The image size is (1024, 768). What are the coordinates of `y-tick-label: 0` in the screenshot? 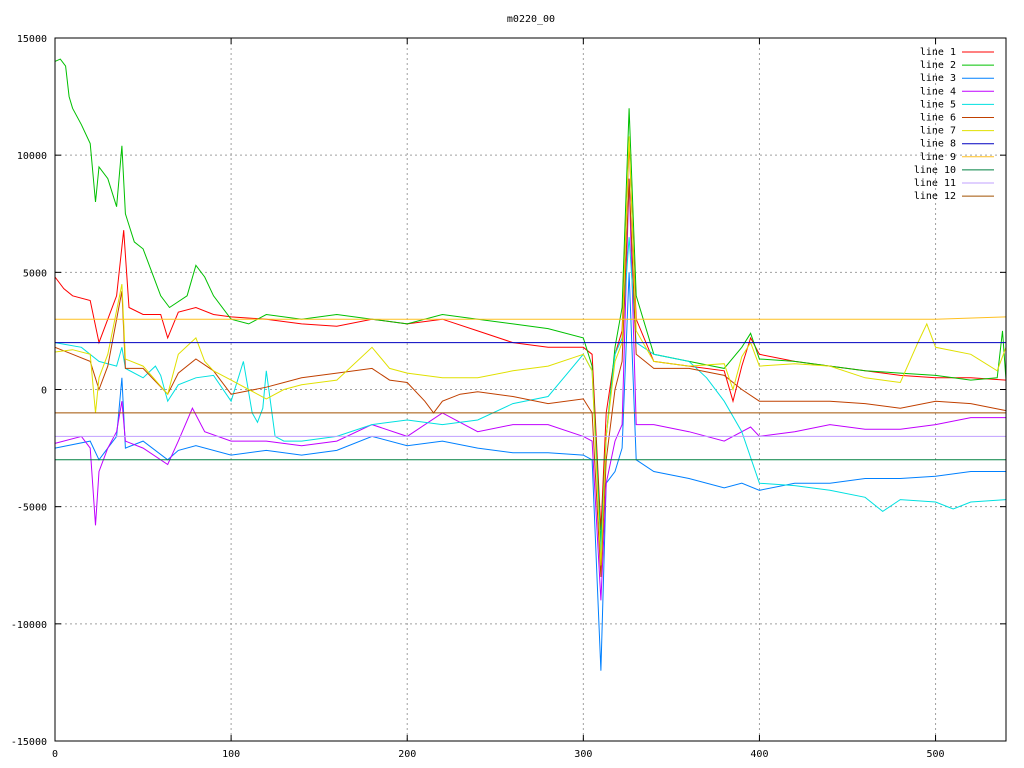 It's located at (44, 391).